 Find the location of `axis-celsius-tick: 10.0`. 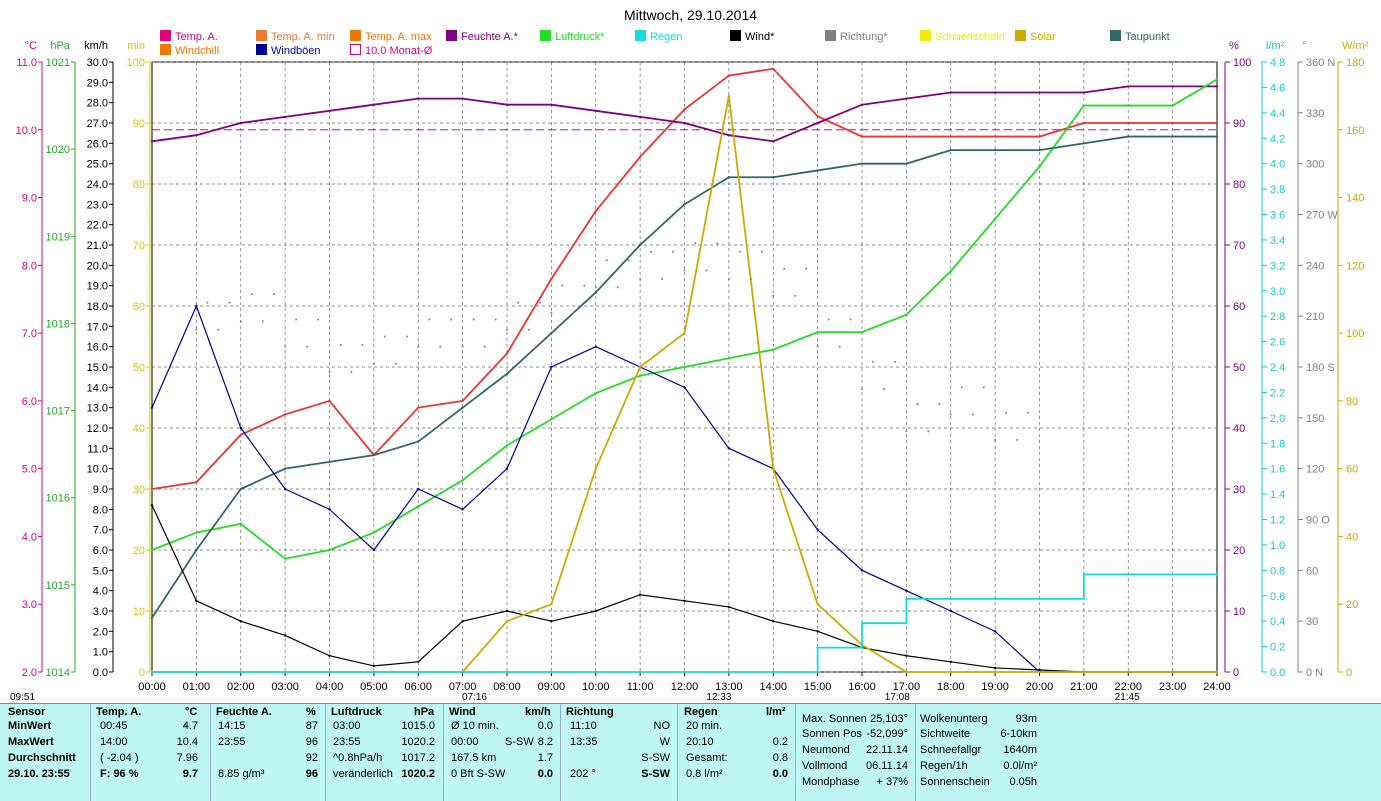

axis-celsius-tick: 10.0 is located at coordinates (26, 131).